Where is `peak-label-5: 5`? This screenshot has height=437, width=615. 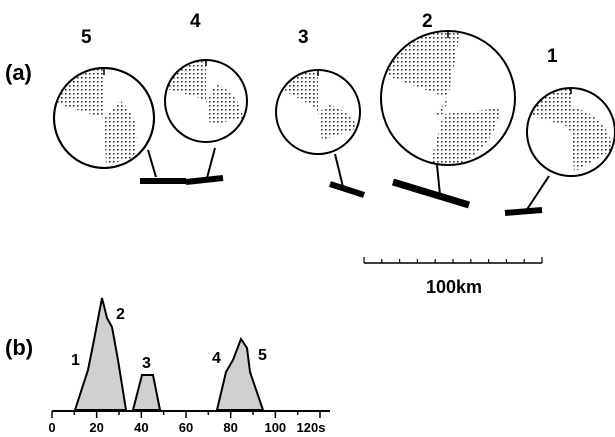 peak-label-5: 5 is located at coordinates (262, 355).